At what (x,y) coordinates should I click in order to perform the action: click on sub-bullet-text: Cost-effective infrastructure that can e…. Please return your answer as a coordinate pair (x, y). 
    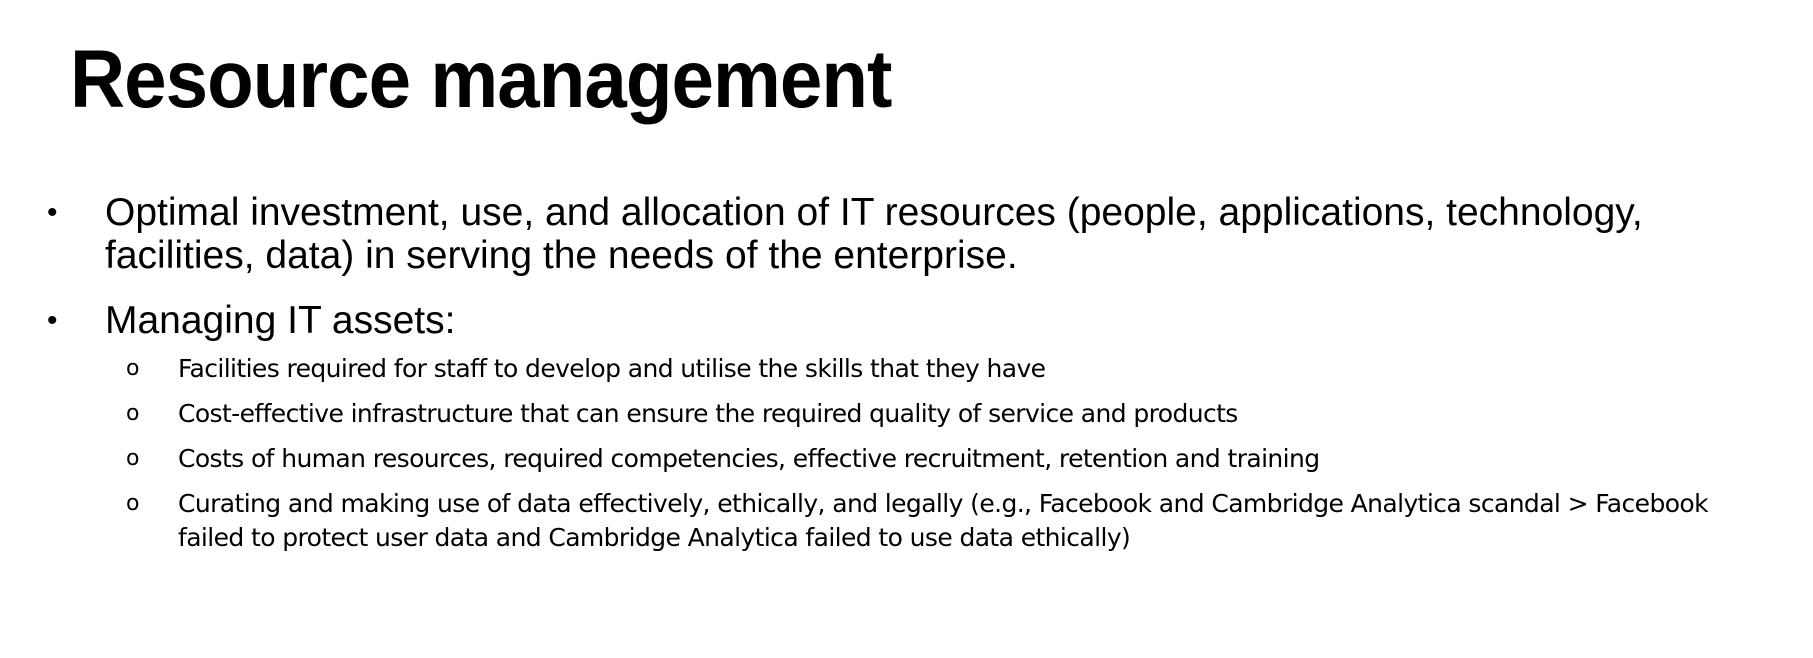
    Looking at the image, I should click on (708, 413).